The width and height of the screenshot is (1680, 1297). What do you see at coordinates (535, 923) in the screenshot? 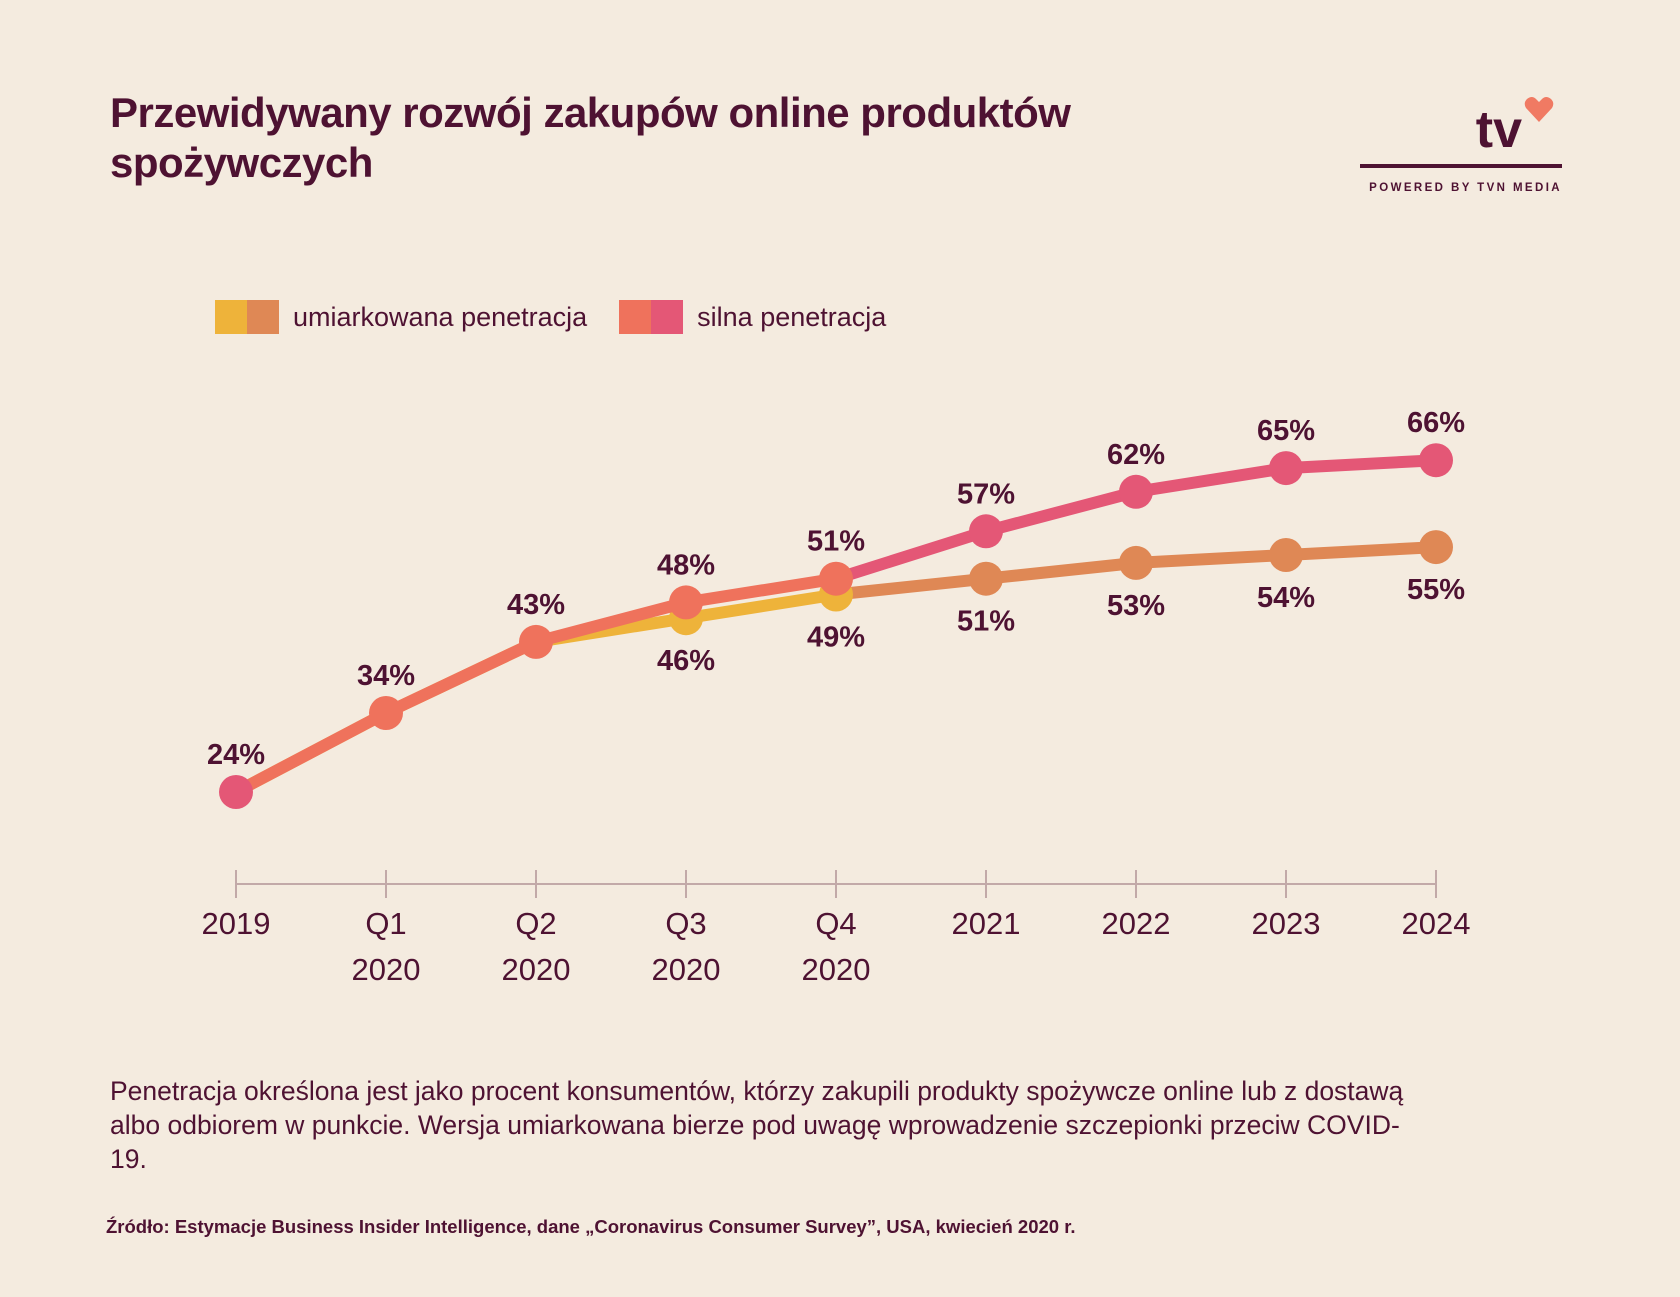
I see `x-tick-label: Q2` at bounding box center [535, 923].